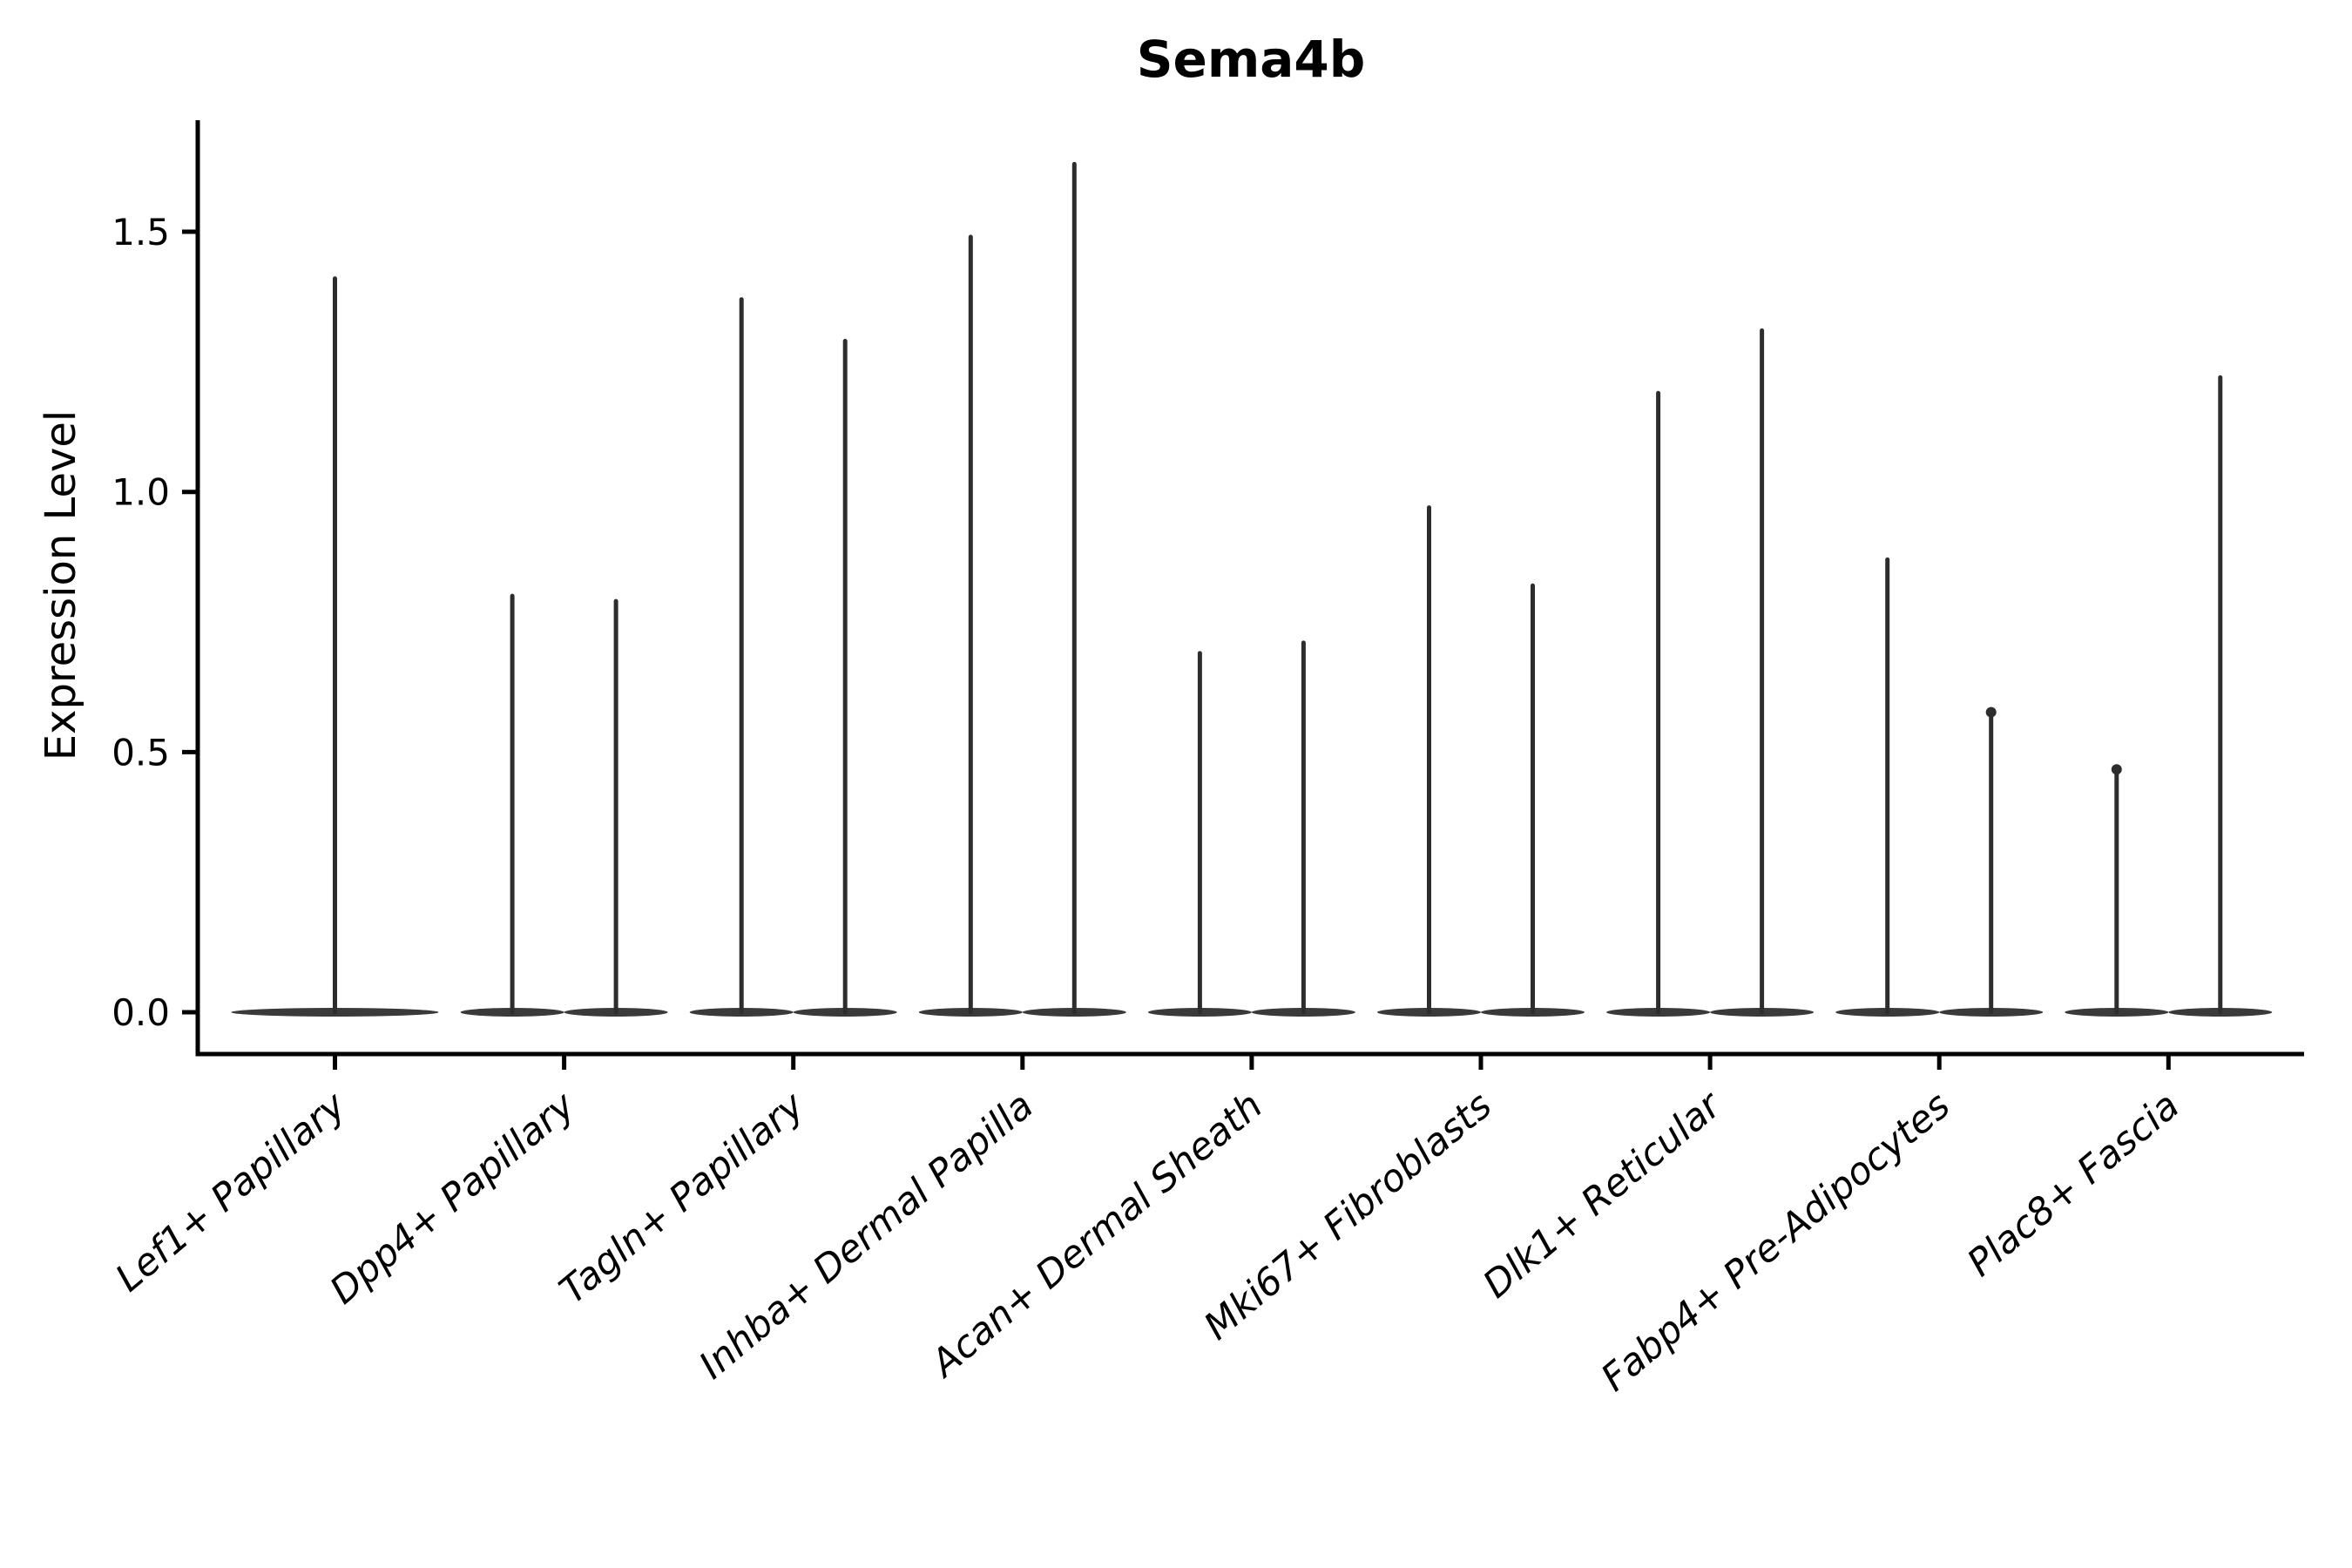  I want to click on x-tick-label: Plac8+ Fascia, so click(2073, 1184).